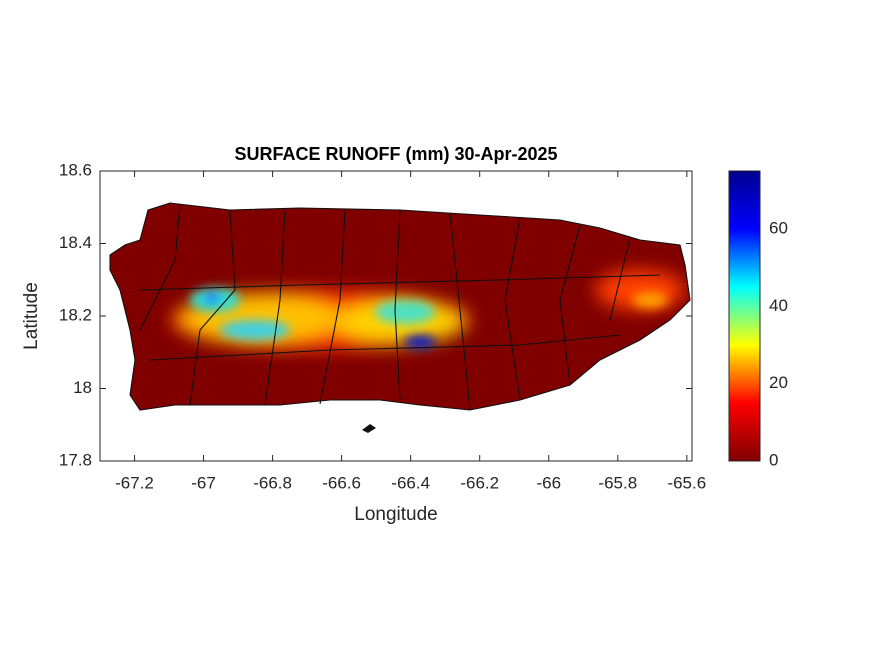 The height and width of the screenshot is (656, 875). I want to click on colorbar, so click(744, 316).